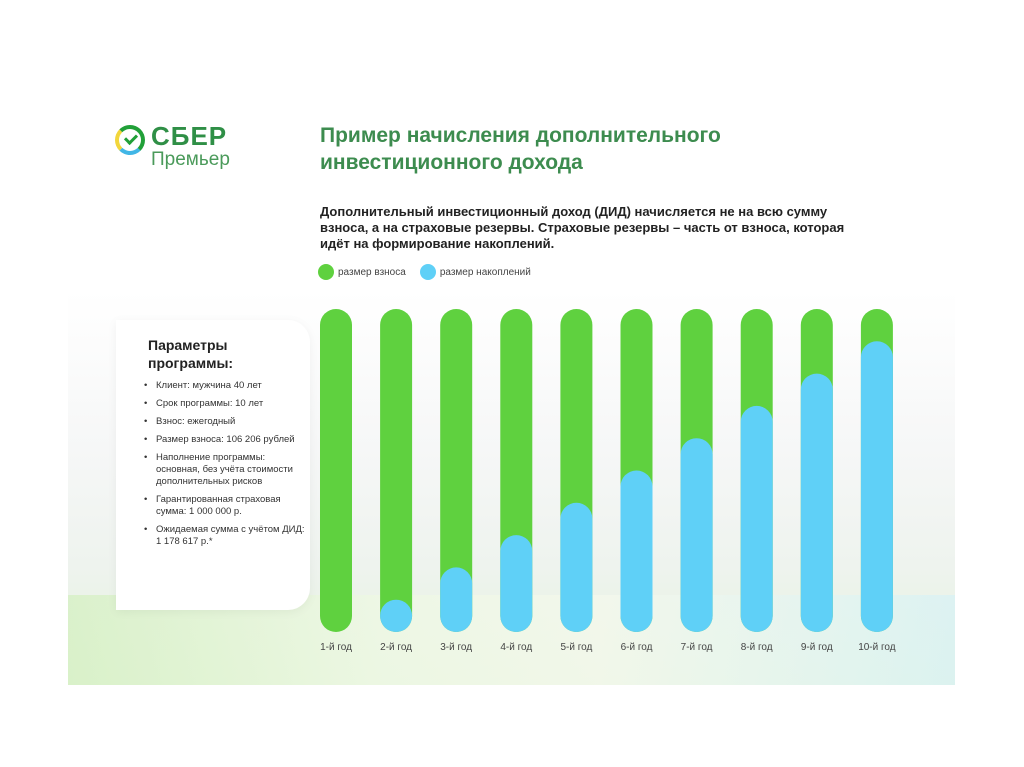  I want to click on legend-swatch-green, so click(326, 272).